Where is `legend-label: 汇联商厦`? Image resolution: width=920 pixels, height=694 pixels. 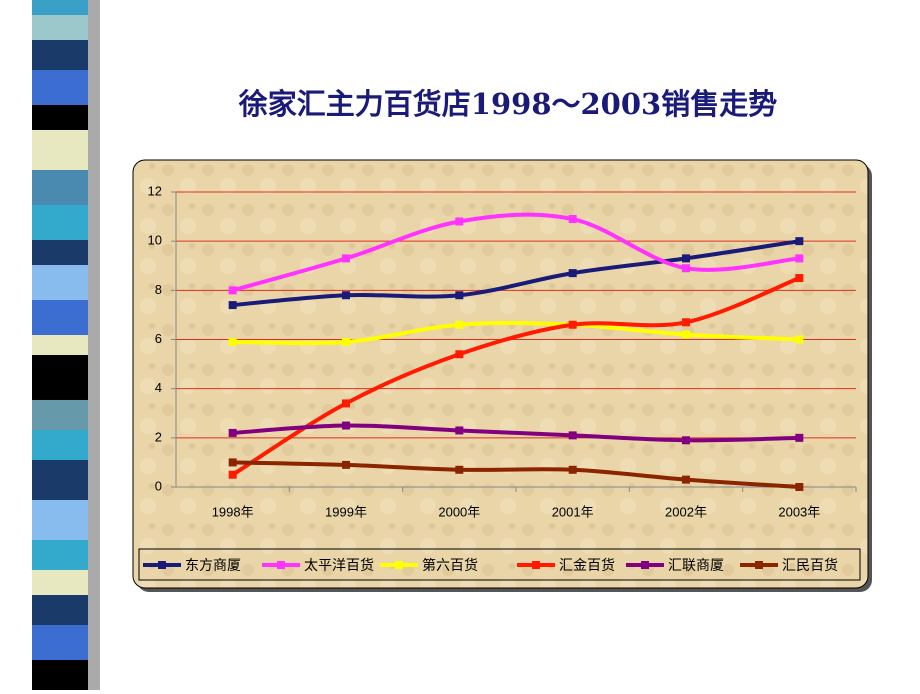
legend-label: 汇联商厦 is located at coordinates (696, 566).